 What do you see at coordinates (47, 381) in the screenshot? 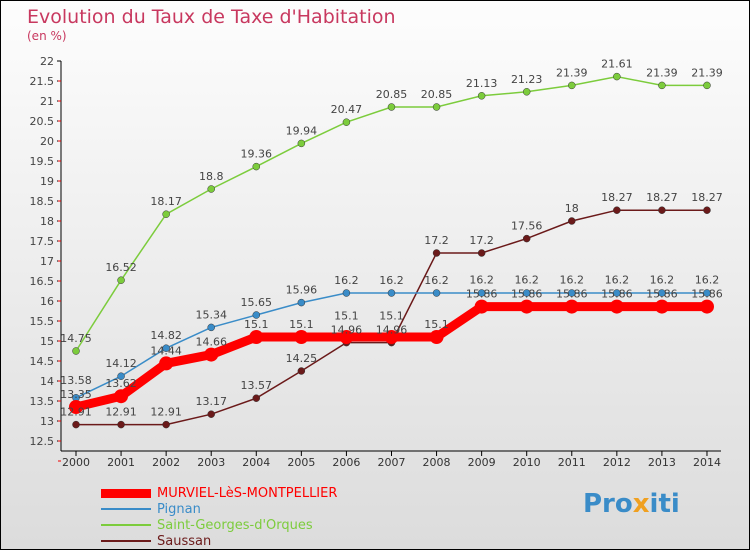
I see `y-tick-label: 14` at bounding box center [47, 381].